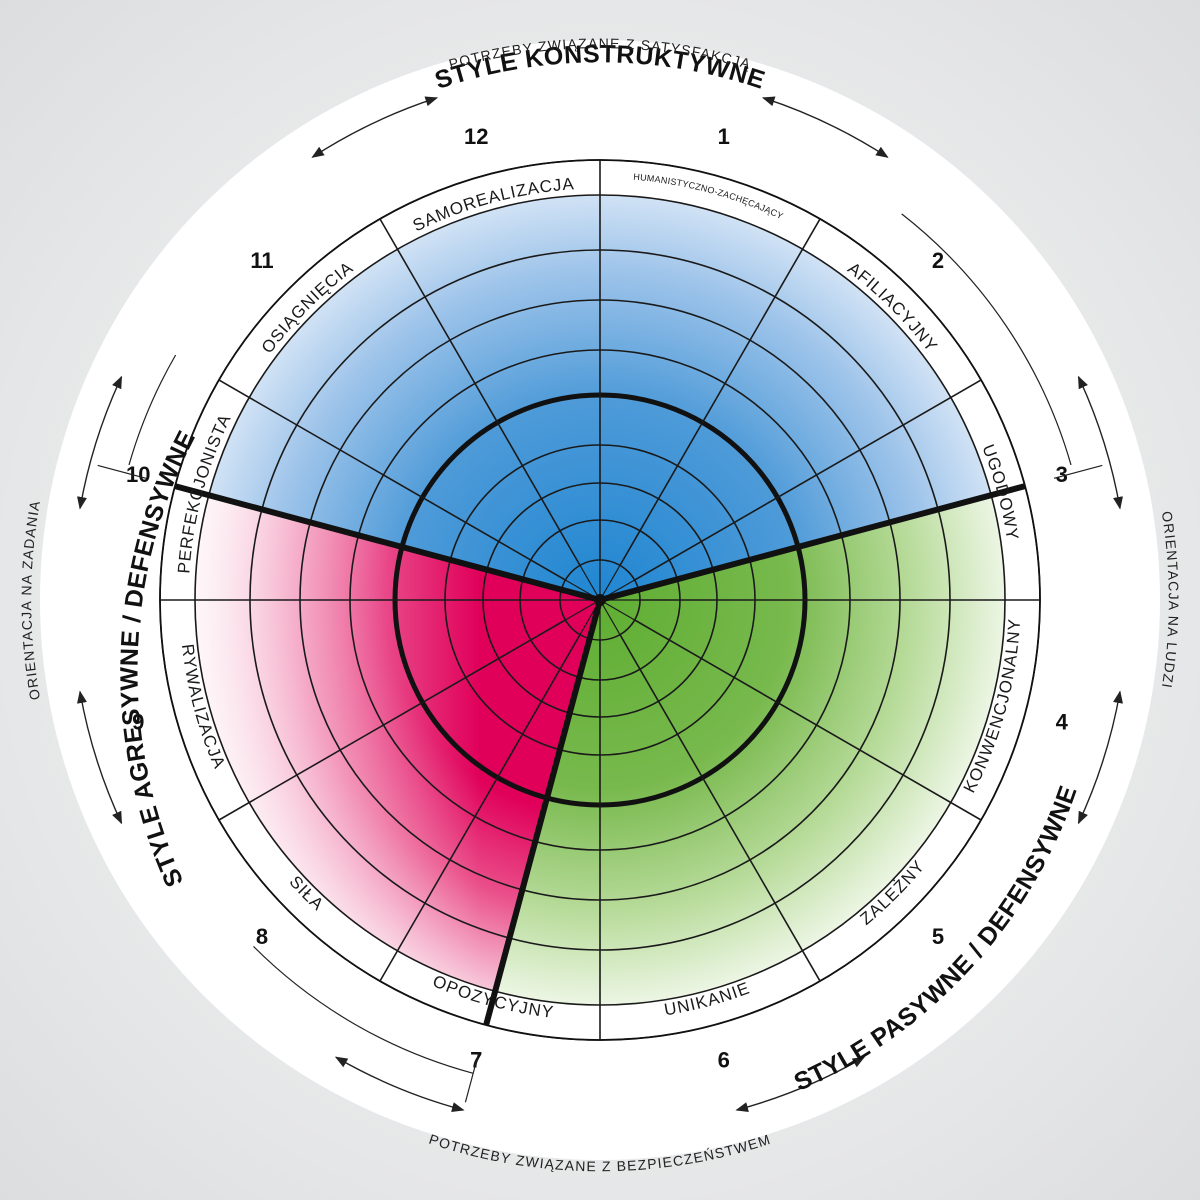 This screenshot has width=1200, height=1200. Describe the element at coordinates (938, 936) in the screenshot. I see `segment-number: 5` at that location.